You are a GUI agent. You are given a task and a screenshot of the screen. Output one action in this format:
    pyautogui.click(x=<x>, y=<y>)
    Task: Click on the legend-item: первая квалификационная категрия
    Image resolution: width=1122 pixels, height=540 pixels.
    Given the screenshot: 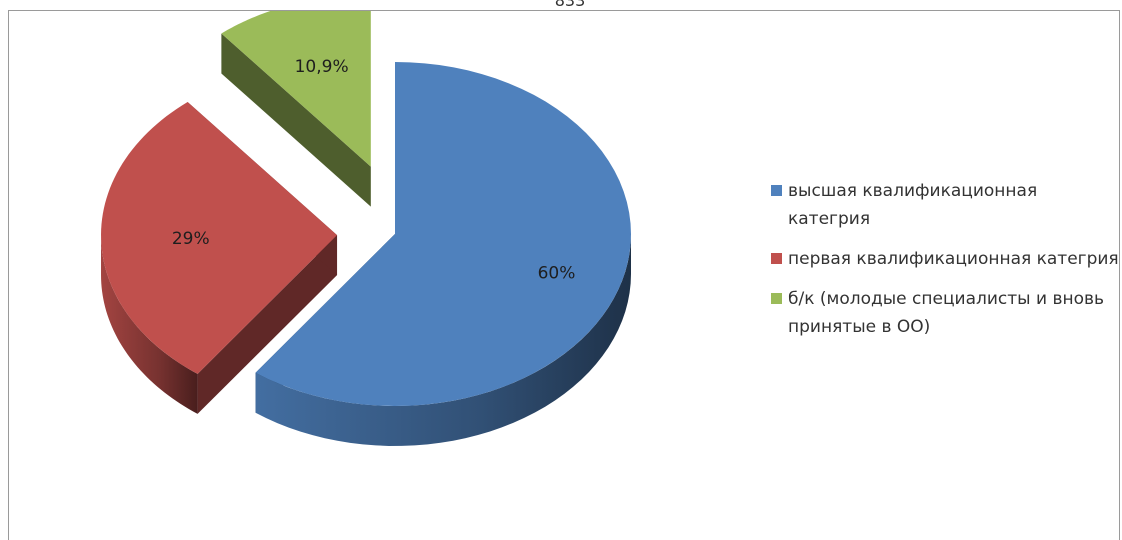 What is the action you would take?
    pyautogui.click(x=946, y=259)
    